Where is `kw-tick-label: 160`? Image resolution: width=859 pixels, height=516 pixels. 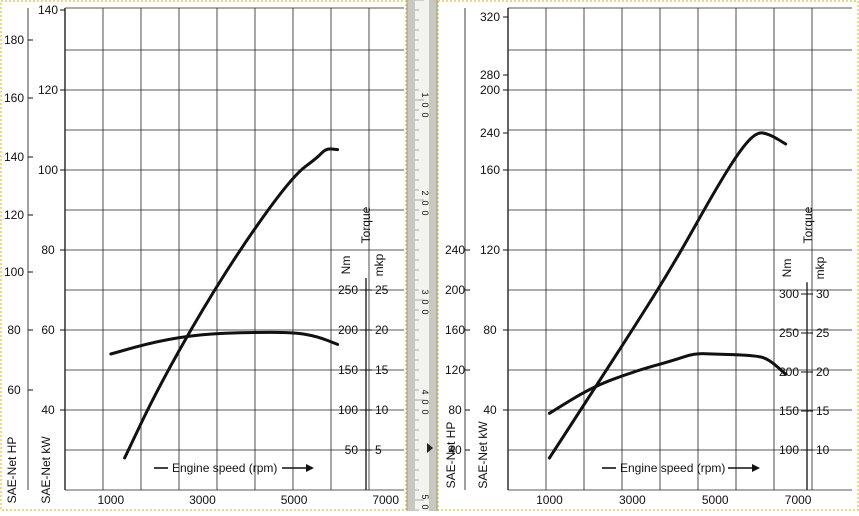 kw-tick-label: 160 is located at coordinates (490, 170).